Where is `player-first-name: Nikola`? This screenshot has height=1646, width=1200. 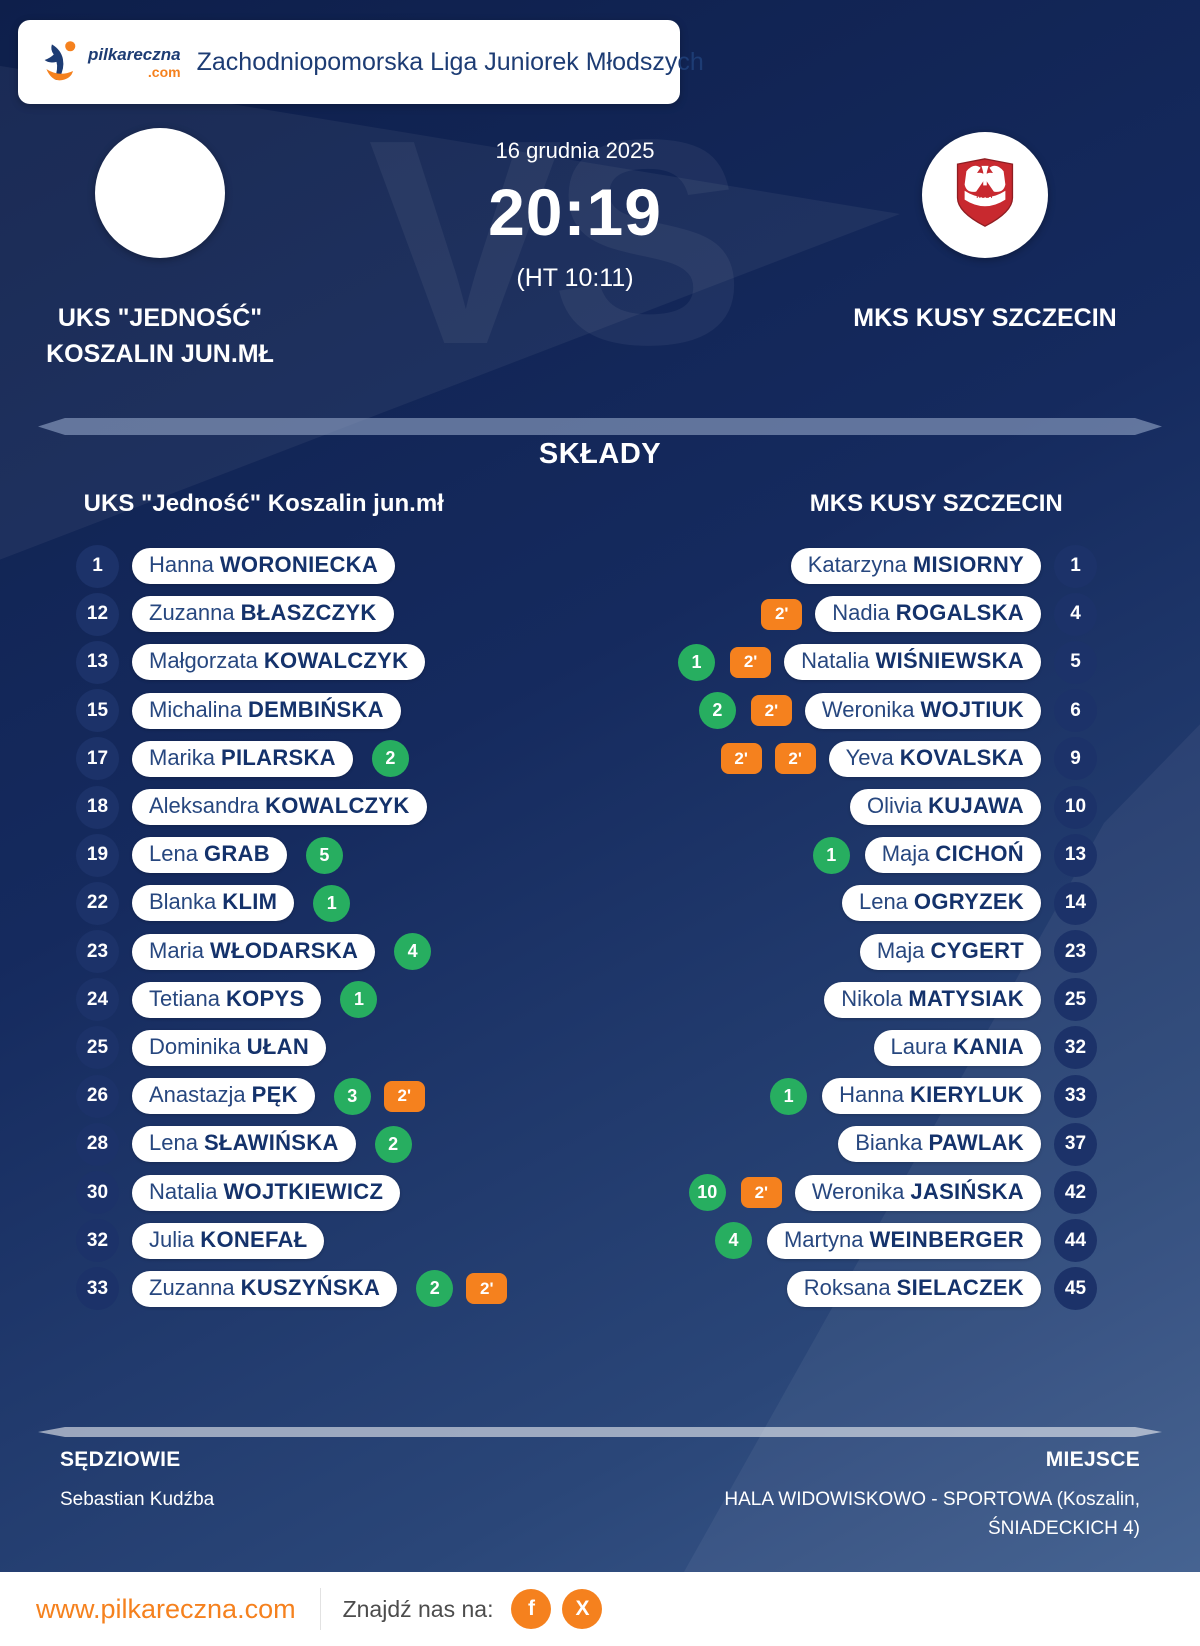
player-first-name: Nikola is located at coordinates (872, 998).